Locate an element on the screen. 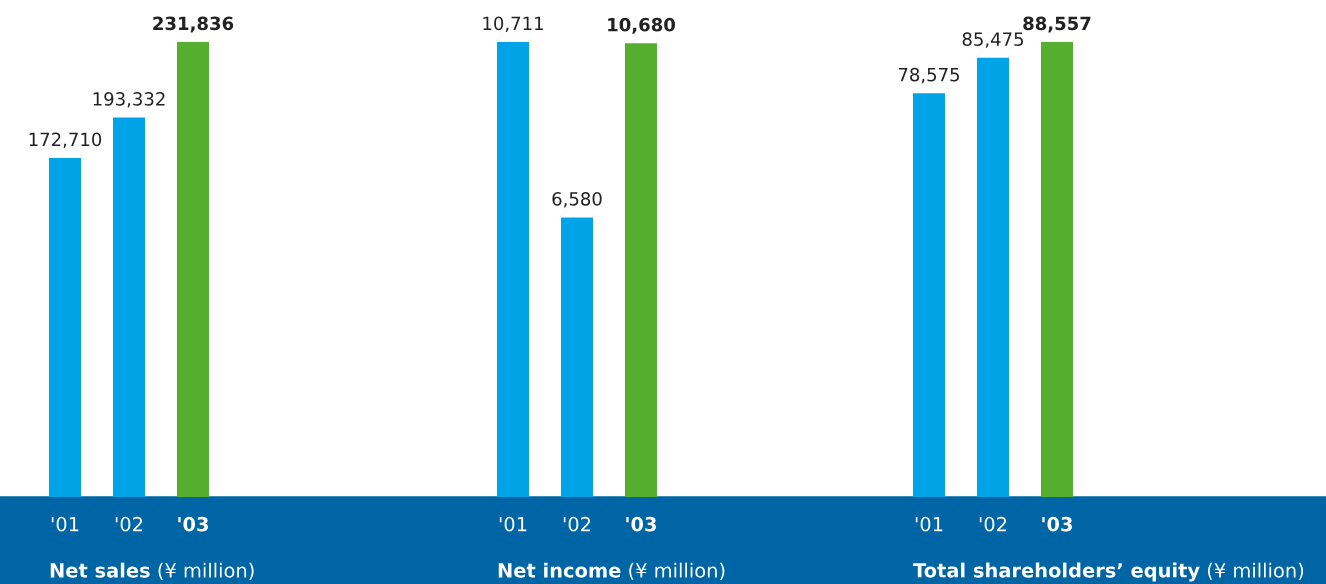 The height and width of the screenshot is (584, 1326). data-label: 78,575 is located at coordinates (929, 75).